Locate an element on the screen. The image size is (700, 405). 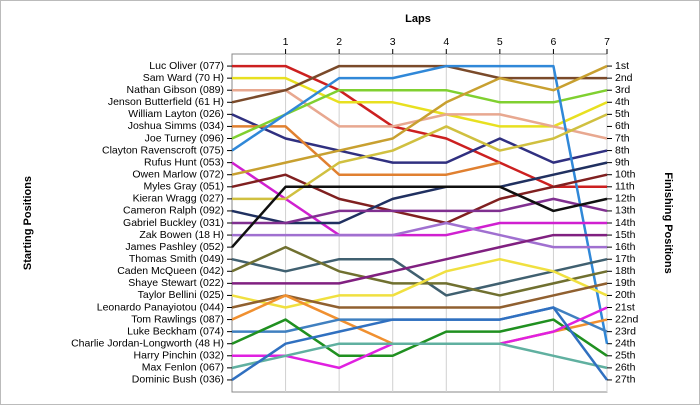
y2-tick-label: 5th is located at coordinates (622, 114).